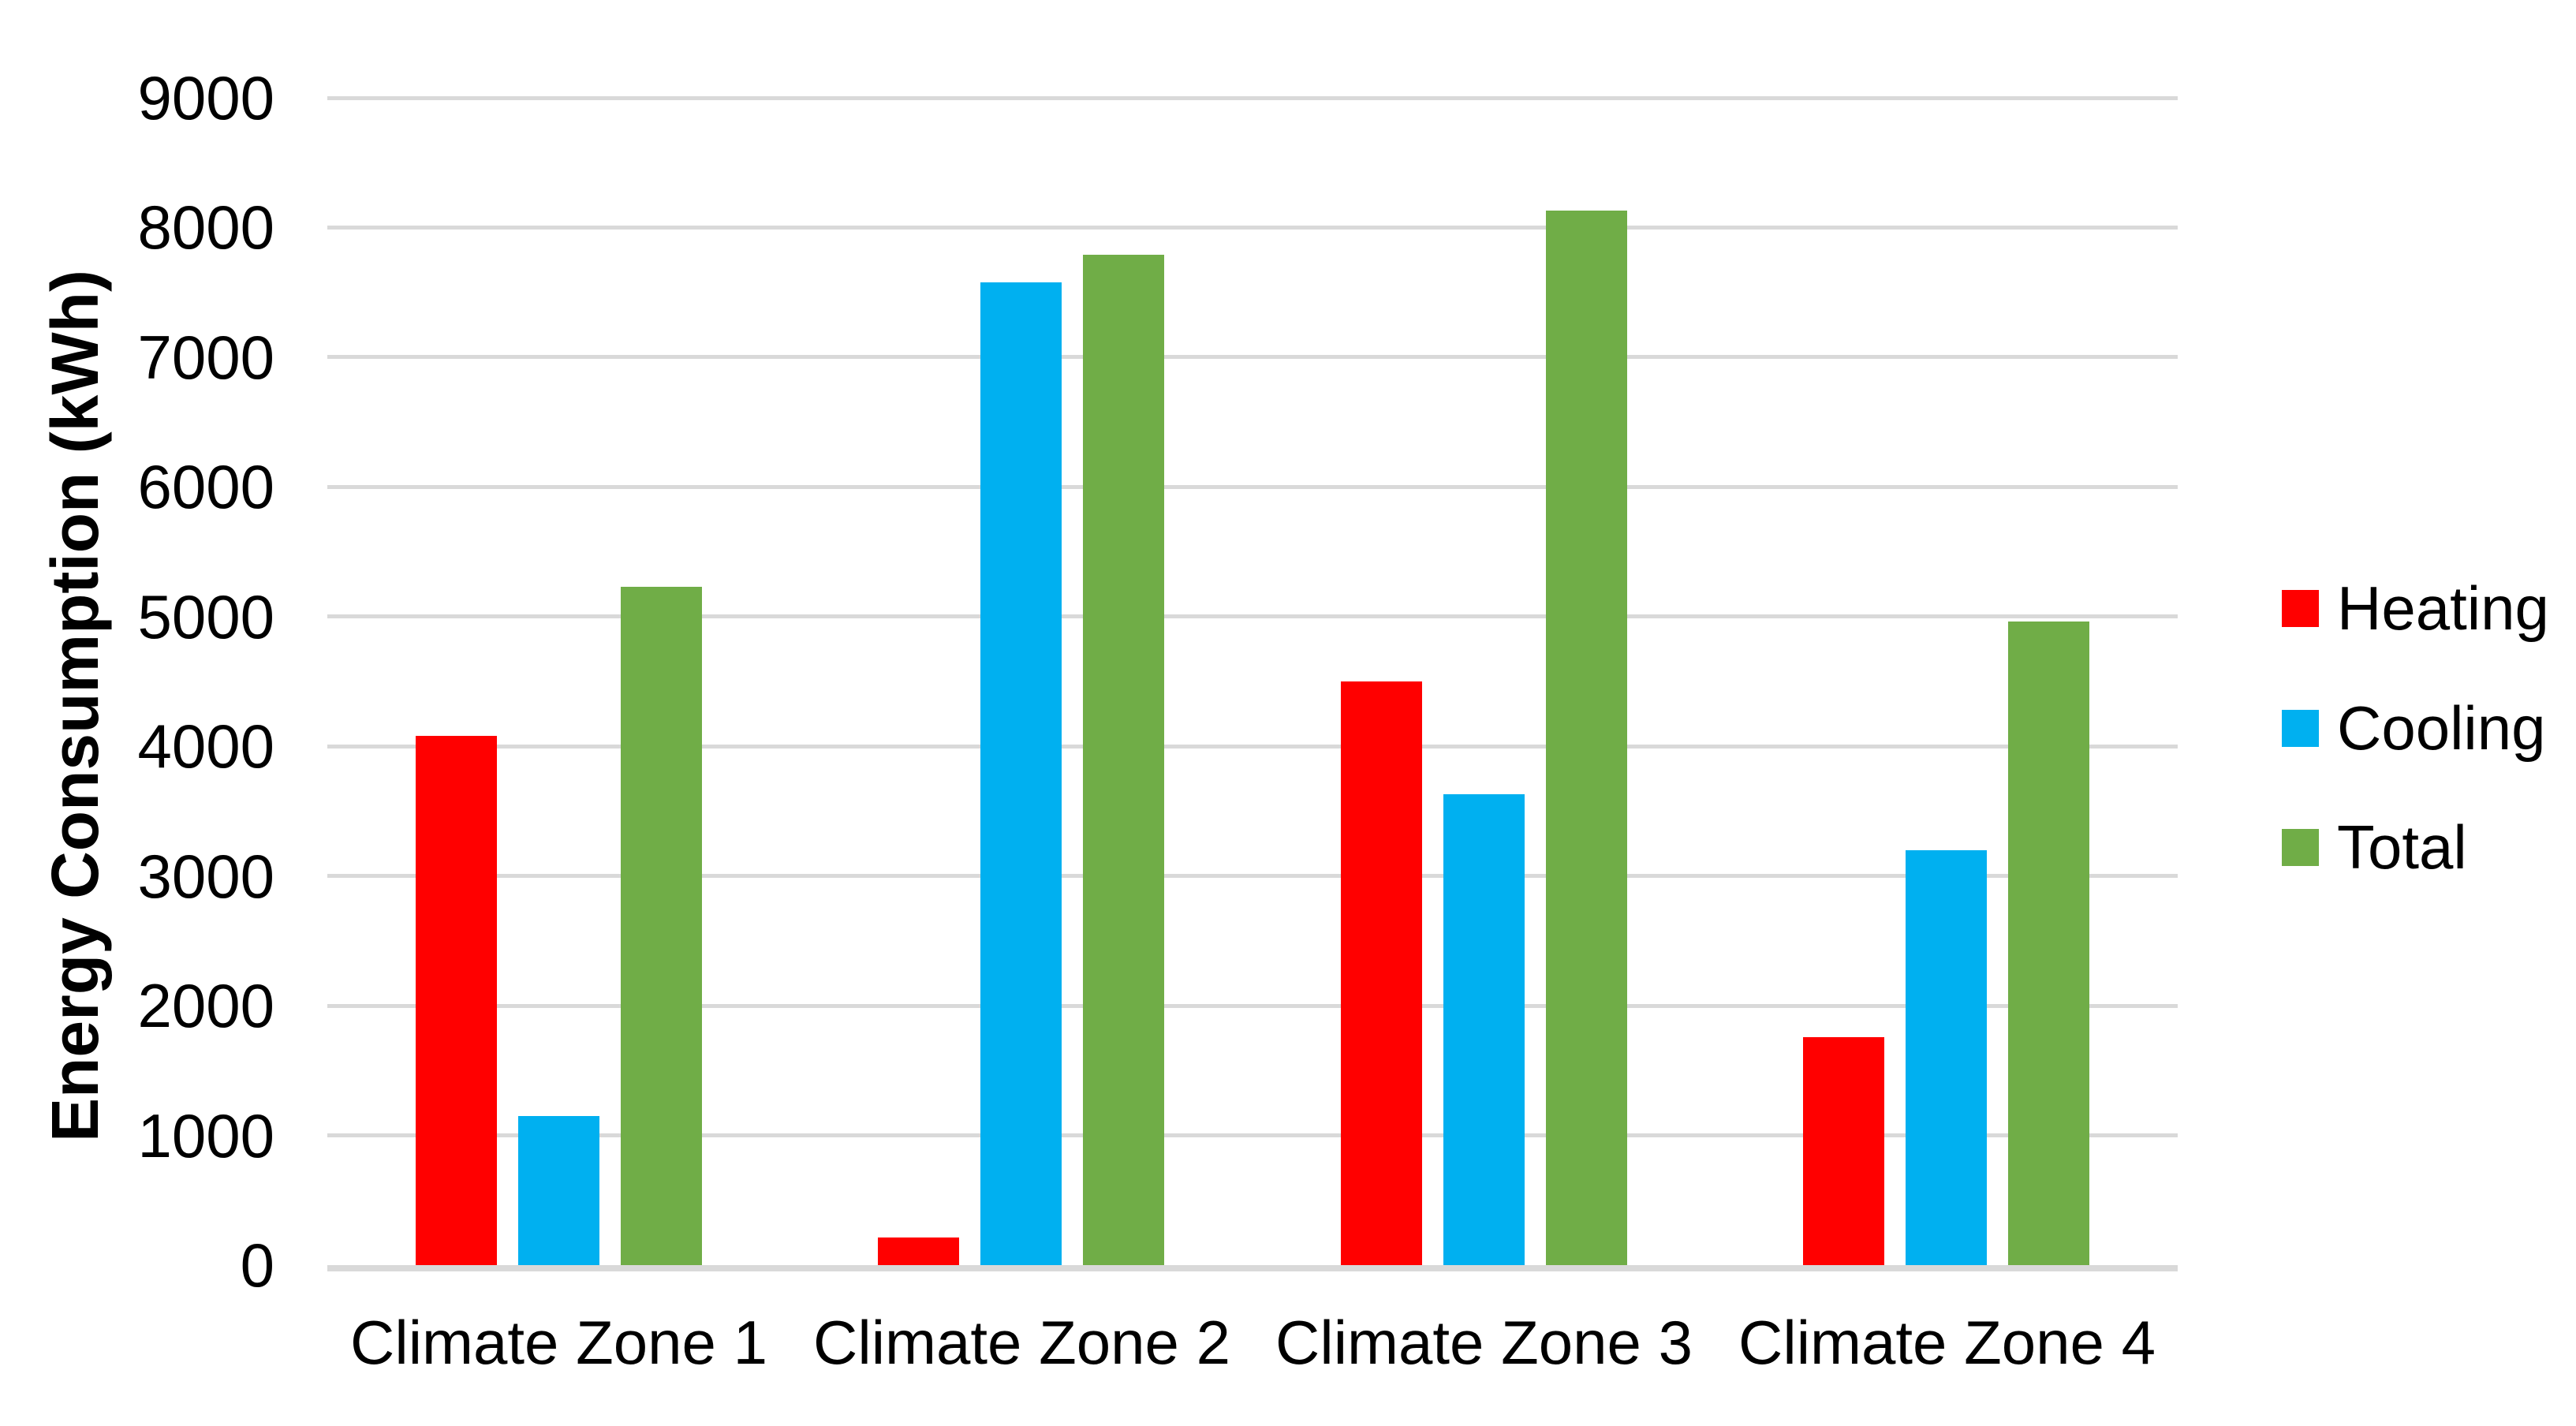 Image resolution: width=2576 pixels, height=1426 pixels. I want to click on legend-item-total: Total, so click(2374, 847).